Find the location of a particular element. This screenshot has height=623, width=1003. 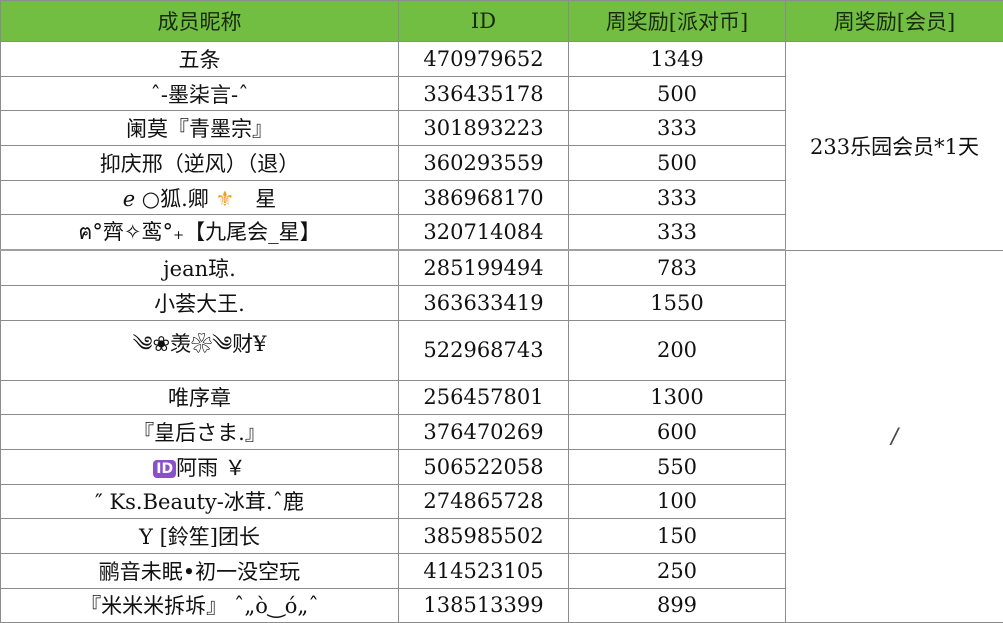

cell-name: 『米米米拆坼』 ˆ„ò‿ó„ˆ is located at coordinates (200, 605).